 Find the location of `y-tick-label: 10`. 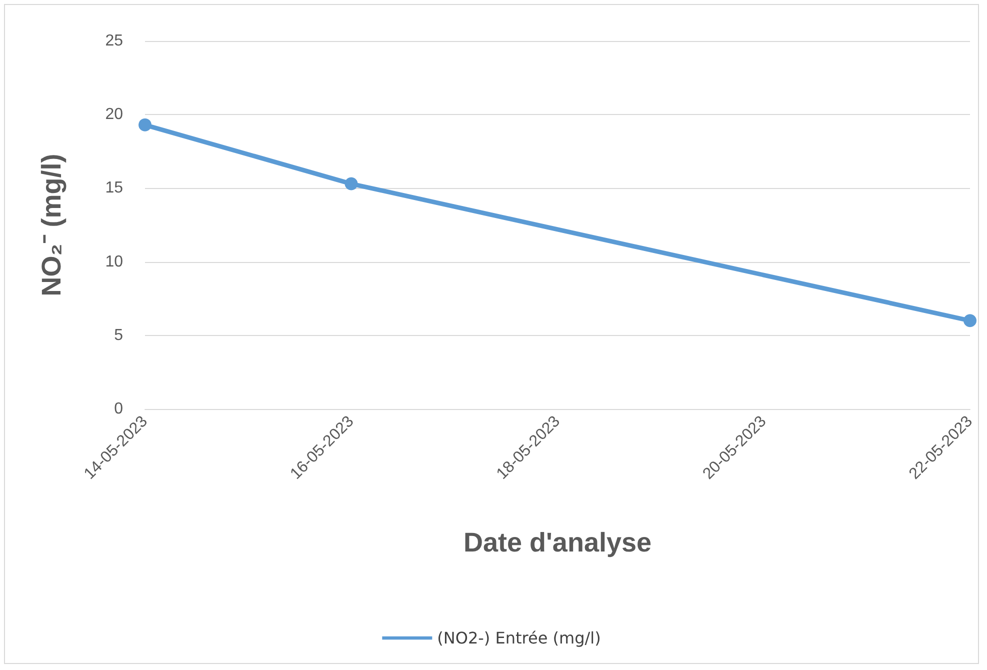

y-tick-label: 10 is located at coordinates (114, 261).